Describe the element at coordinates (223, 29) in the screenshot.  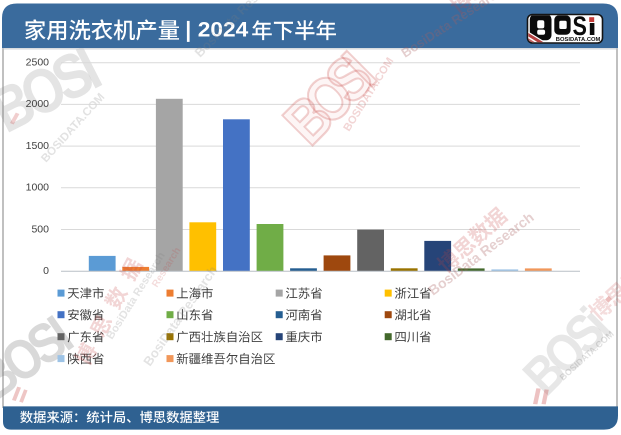
I see `svg-text: 2024` at that location.